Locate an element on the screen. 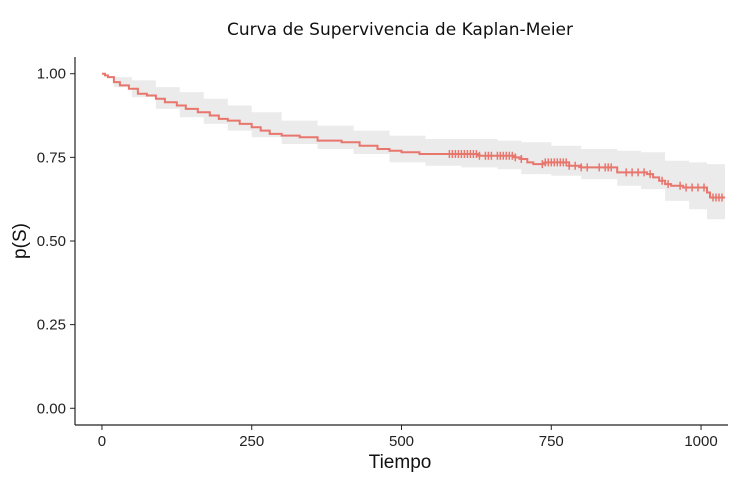 This screenshot has height=480, width=750. y-tick-label: 0.75 is located at coordinates (51, 157).